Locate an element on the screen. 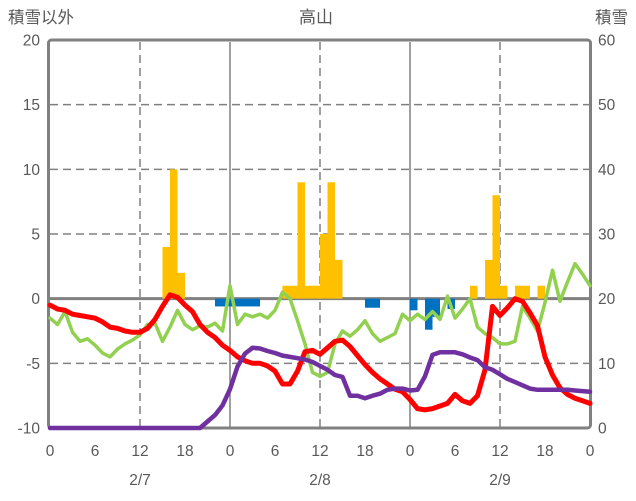 This screenshot has width=636, height=501. chart-title: 高山 is located at coordinates (316, 17).